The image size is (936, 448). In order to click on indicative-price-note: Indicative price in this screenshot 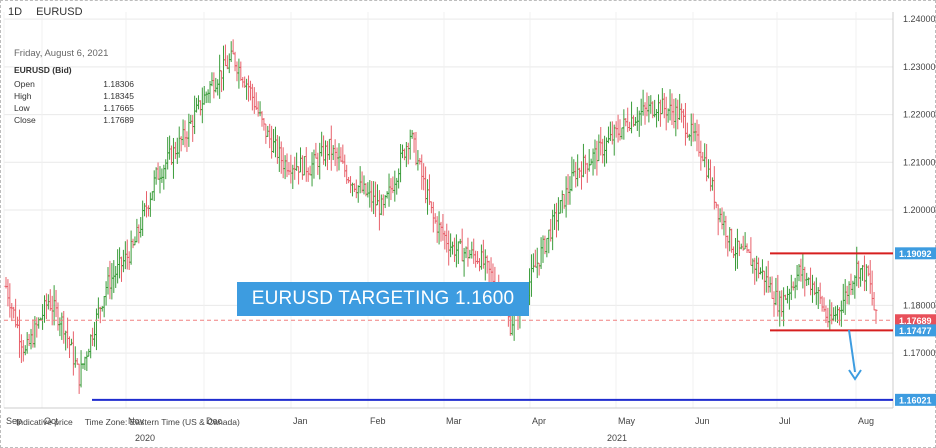, I will do `click(44, 422)`.